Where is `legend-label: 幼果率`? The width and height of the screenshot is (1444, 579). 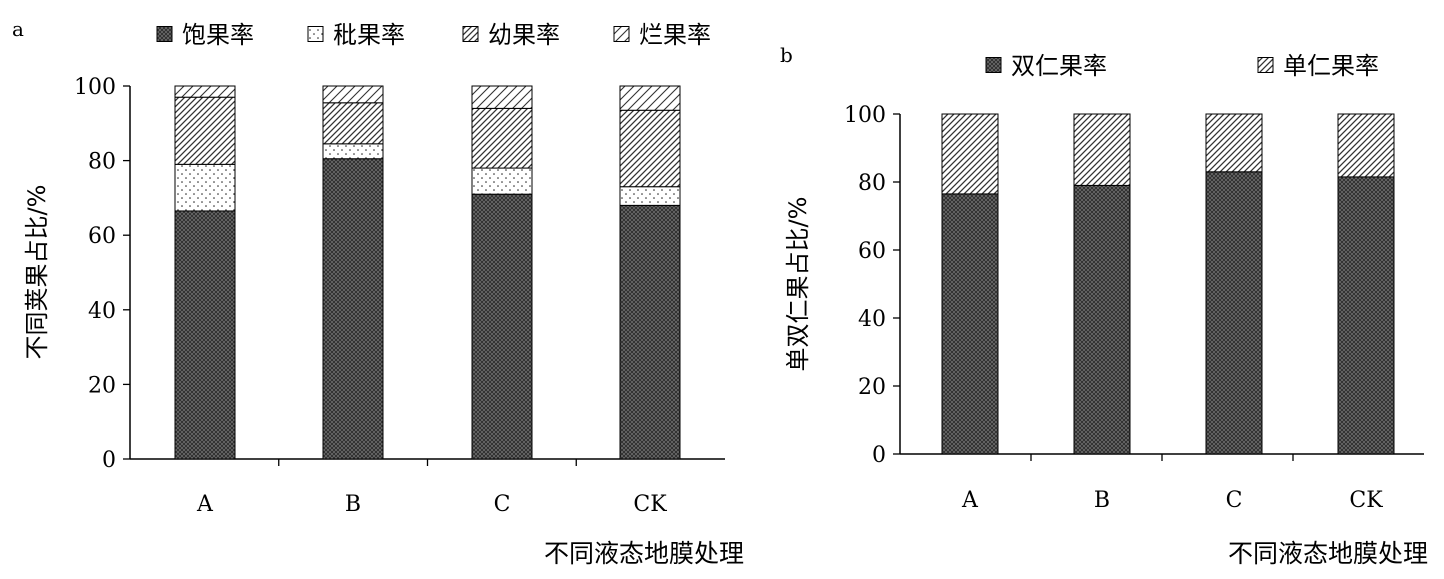 legend-label: 幼果率 is located at coordinates (524, 35).